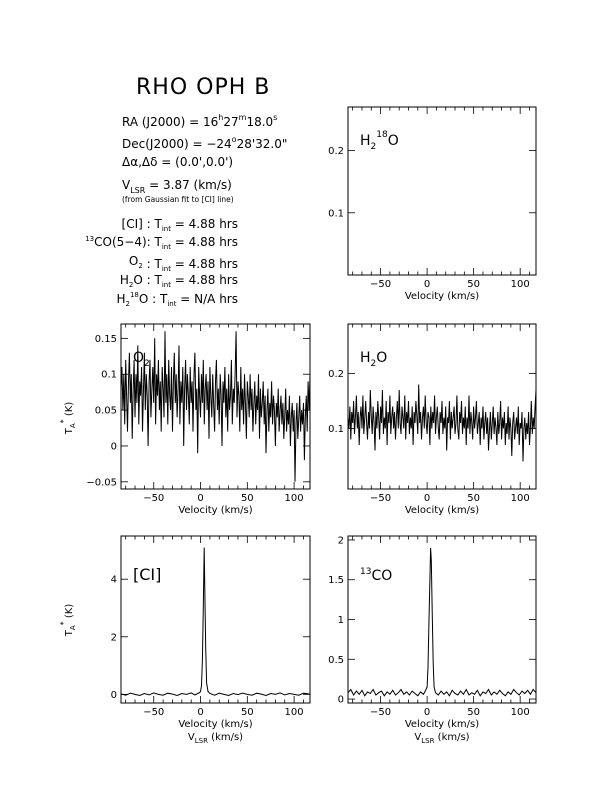 This screenshot has width=612, height=792. What do you see at coordinates (147, 574) in the screenshot?
I see `panel-label: [CI]` at bounding box center [147, 574].